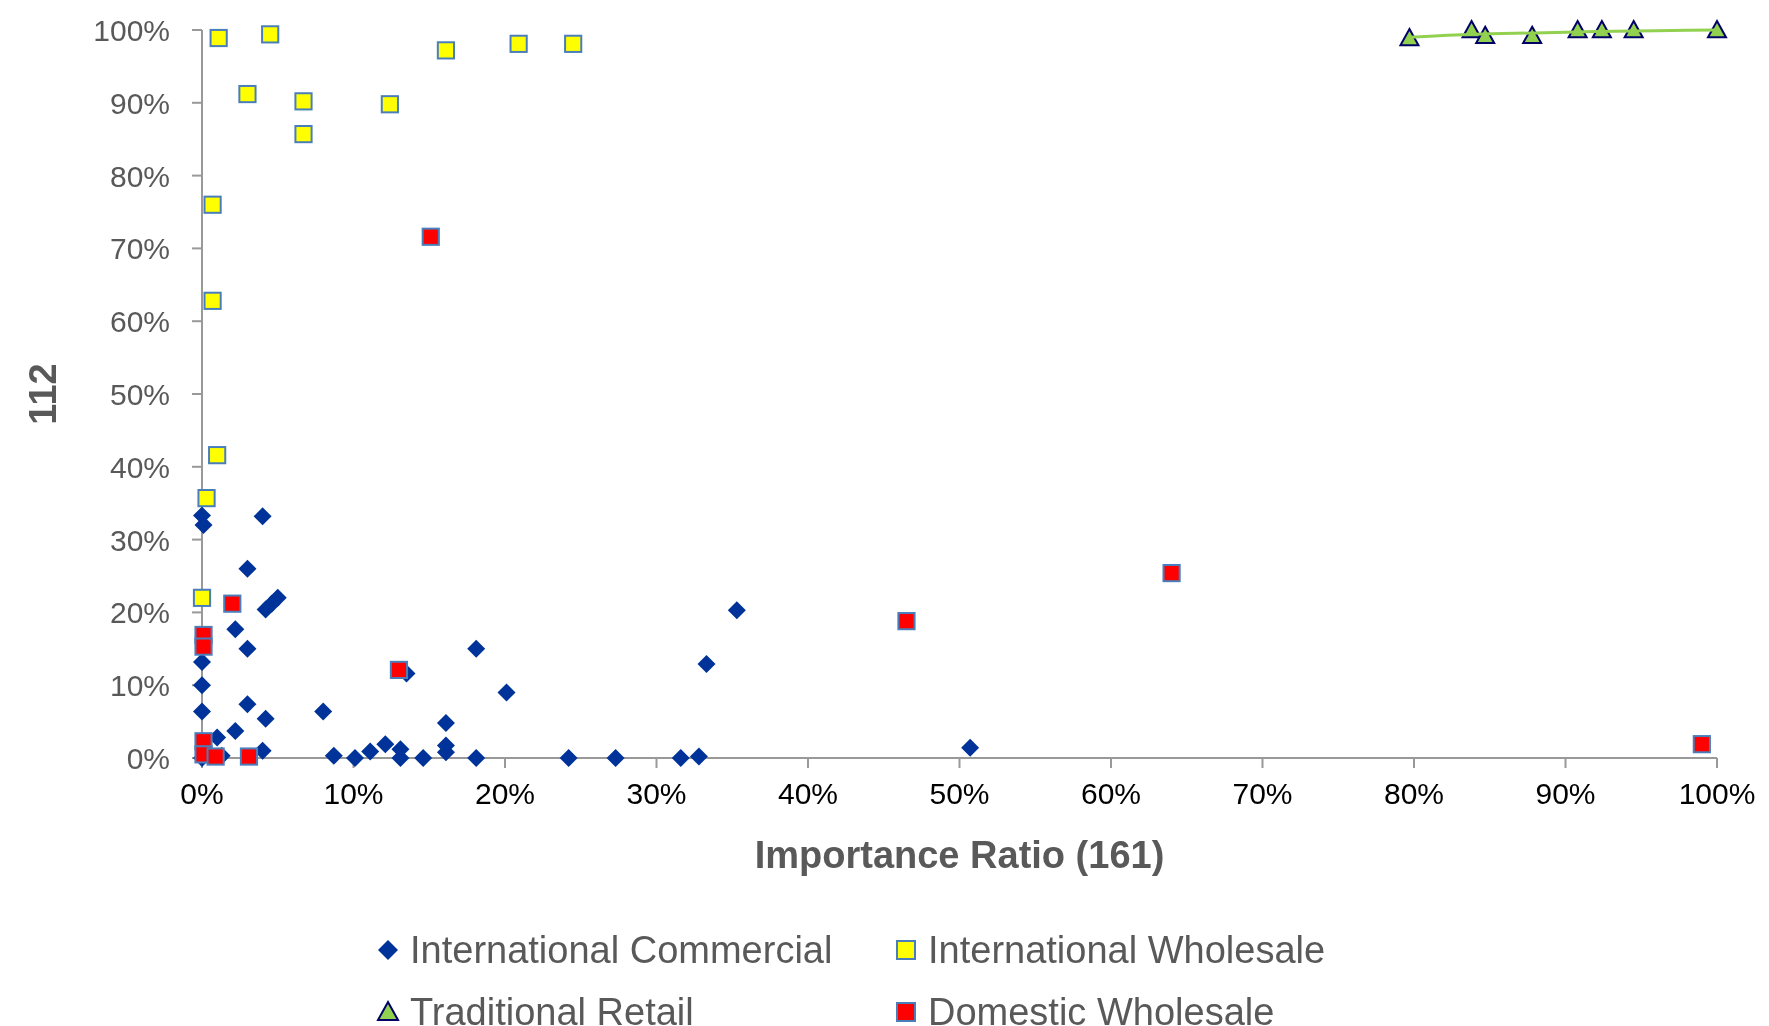 This screenshot has height=1026, width=1769. I want to click on x-tick-label: 90%, so click(1565, 793).